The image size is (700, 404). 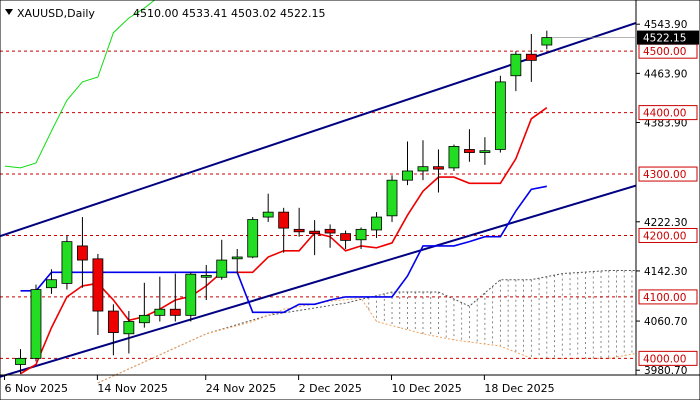 I want to click on triangle-down-icon, so click(x=9, y=12).